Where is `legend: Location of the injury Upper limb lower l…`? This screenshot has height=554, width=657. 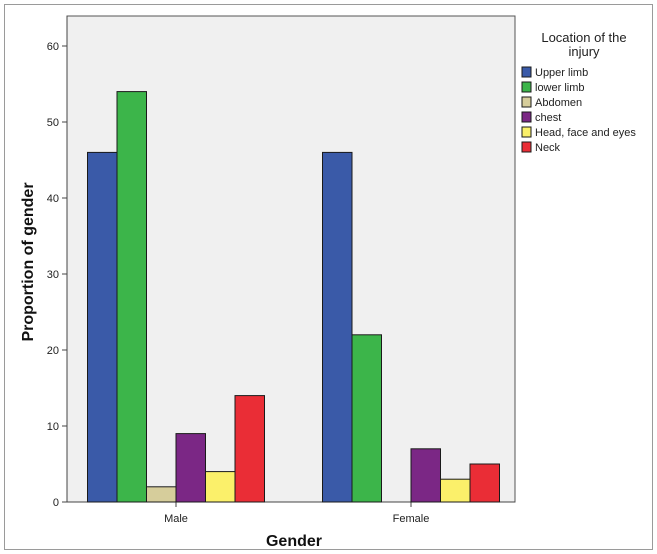
legend: Location of the injury Upper limb lower l… is located at coordinates (578, 92).